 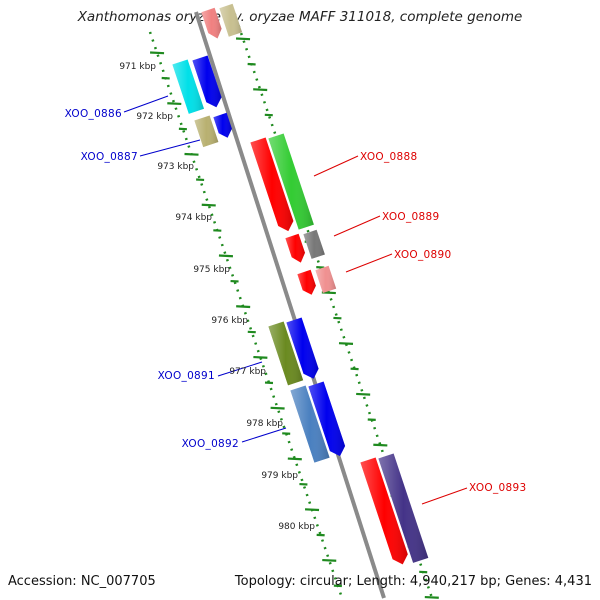 I want to click on gene-label-xoo-0888: XOO_0888, so click(x=388, y=157).